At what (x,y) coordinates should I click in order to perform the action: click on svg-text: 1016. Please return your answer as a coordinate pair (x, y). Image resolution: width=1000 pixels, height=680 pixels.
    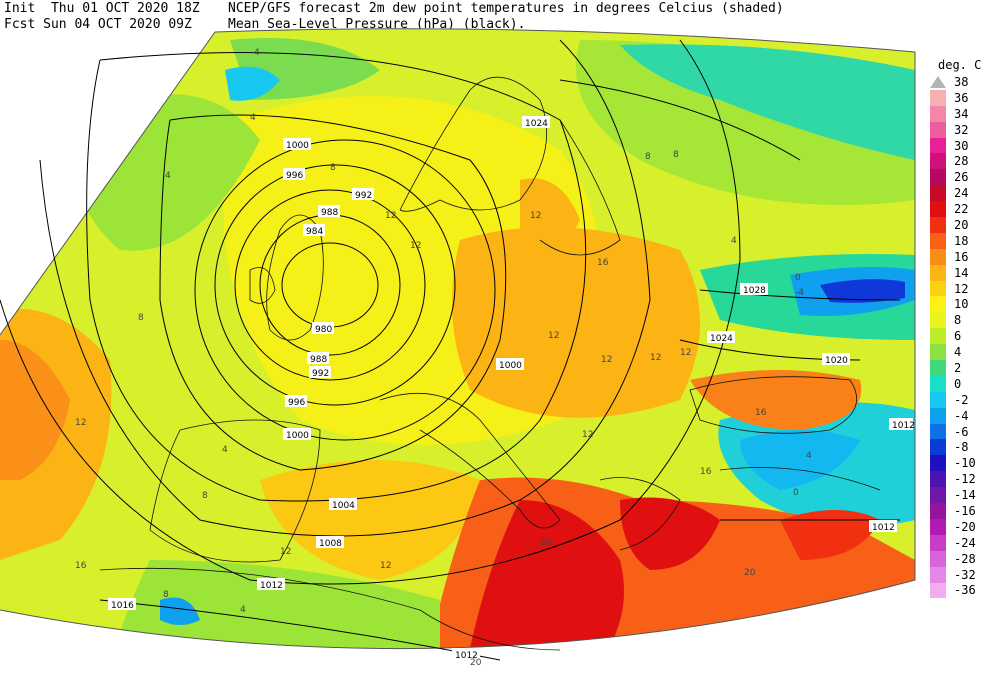
    Looking at the image, I should click on (122, 606).